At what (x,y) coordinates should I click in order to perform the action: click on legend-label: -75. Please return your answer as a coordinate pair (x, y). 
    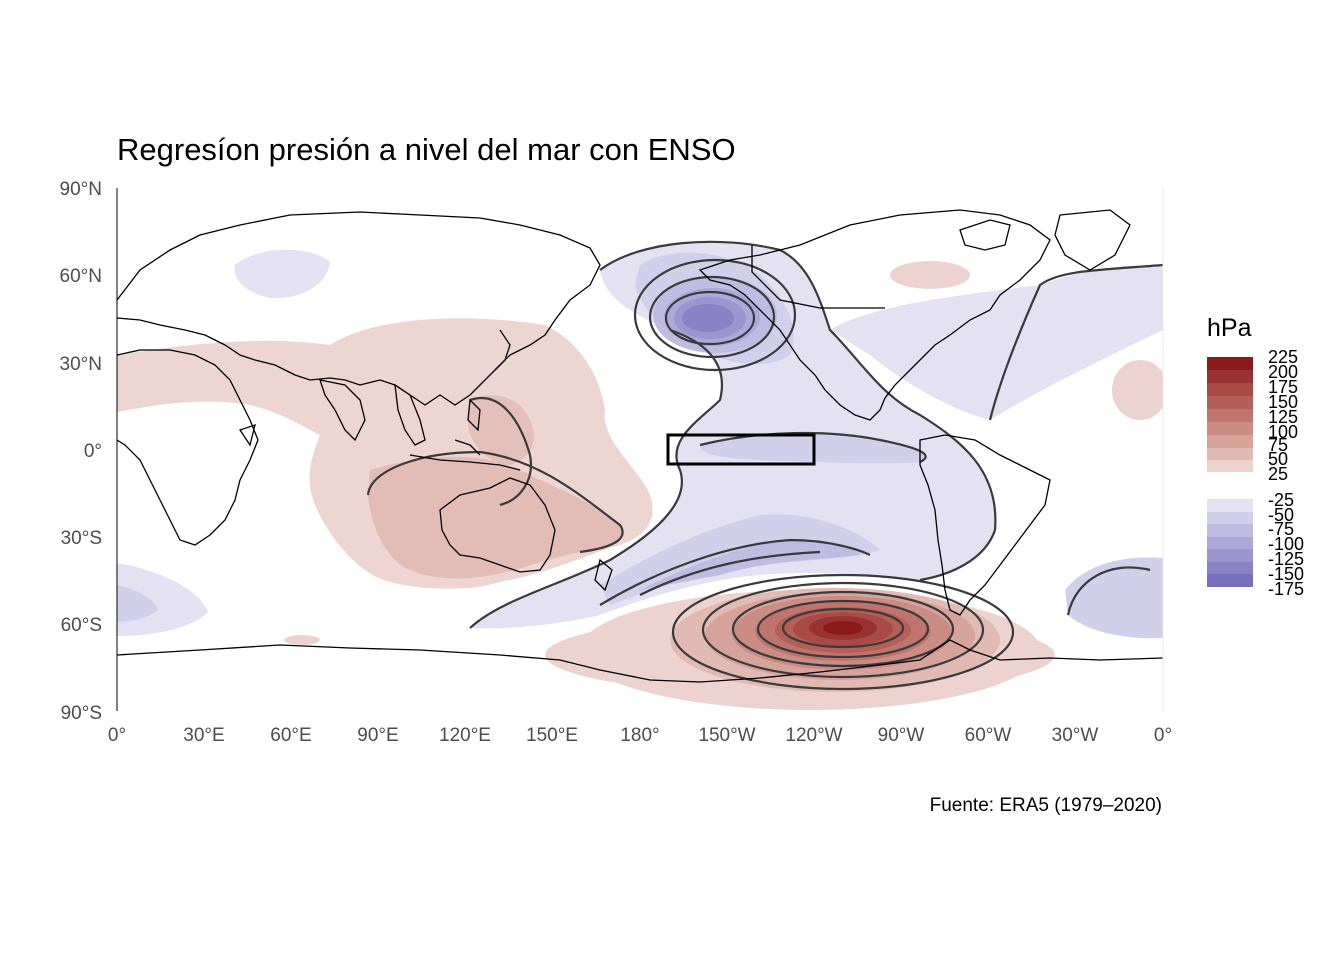
    Looking at the image, I should click on (1281, 529).